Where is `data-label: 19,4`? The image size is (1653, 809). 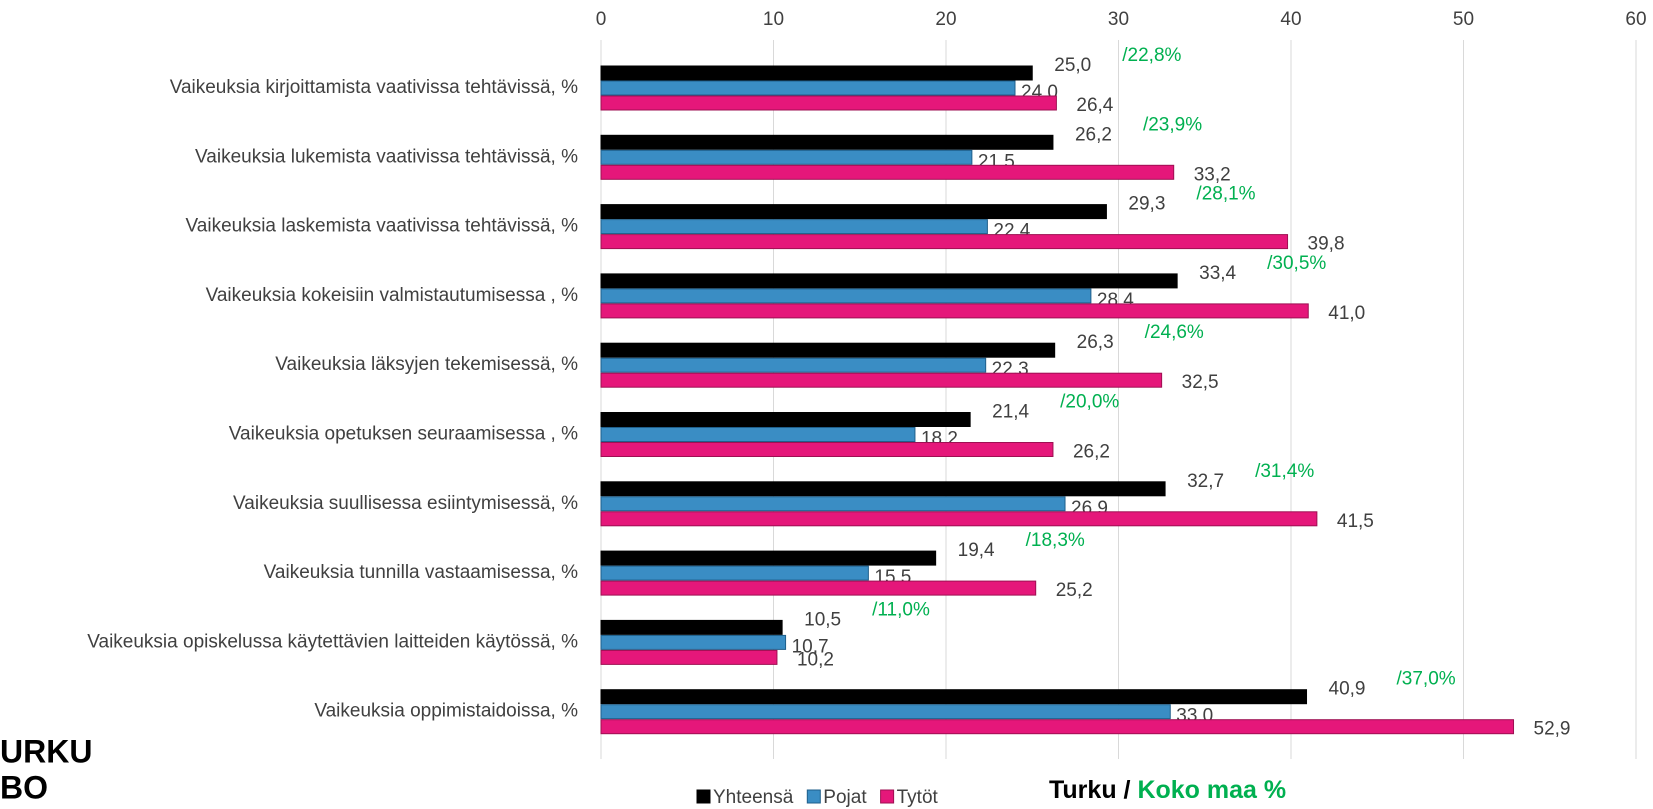 data-label: 19,4 is located at coordinates (976, 550).